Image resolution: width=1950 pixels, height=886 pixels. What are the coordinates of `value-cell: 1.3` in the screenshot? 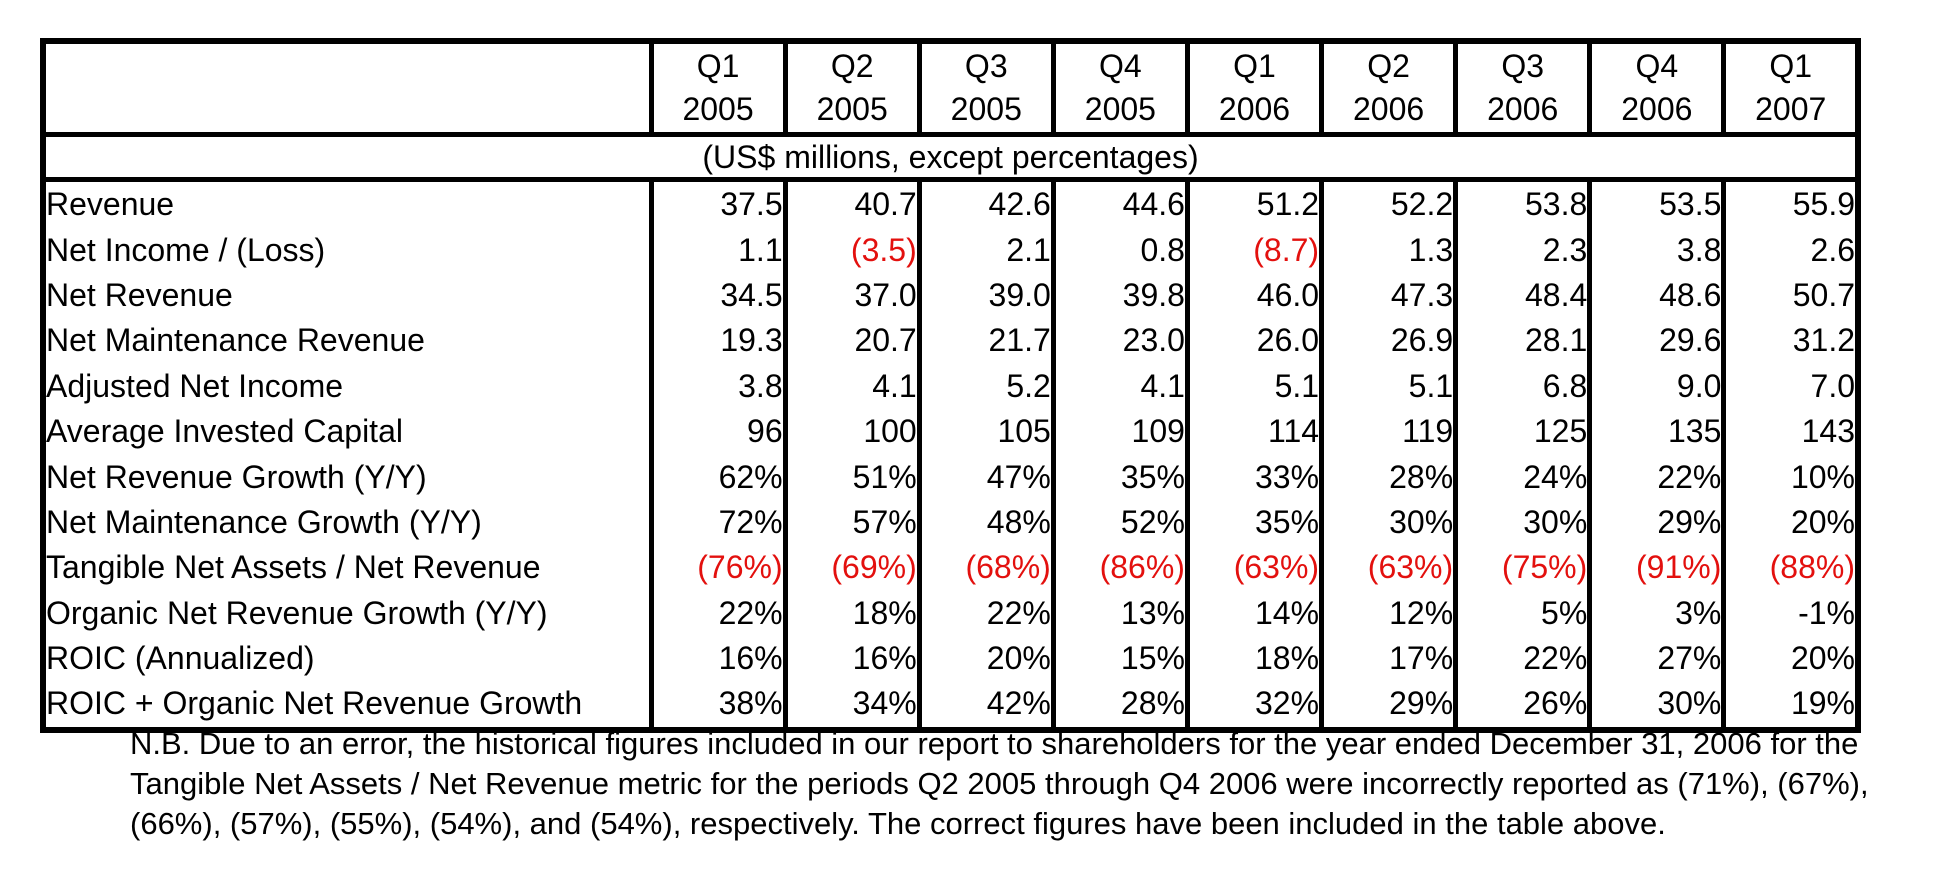 It's located at (1387, 250).